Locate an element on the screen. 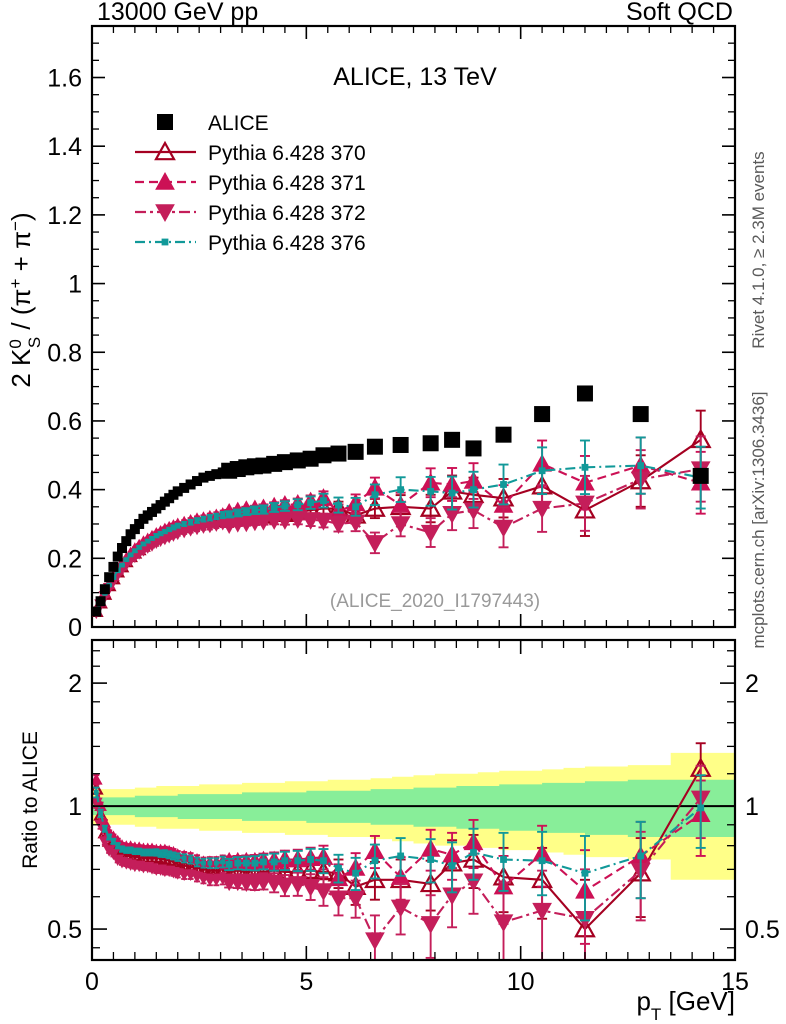  ratio-y-title: Ratio to ALICE is located at coordinates (30, 800).